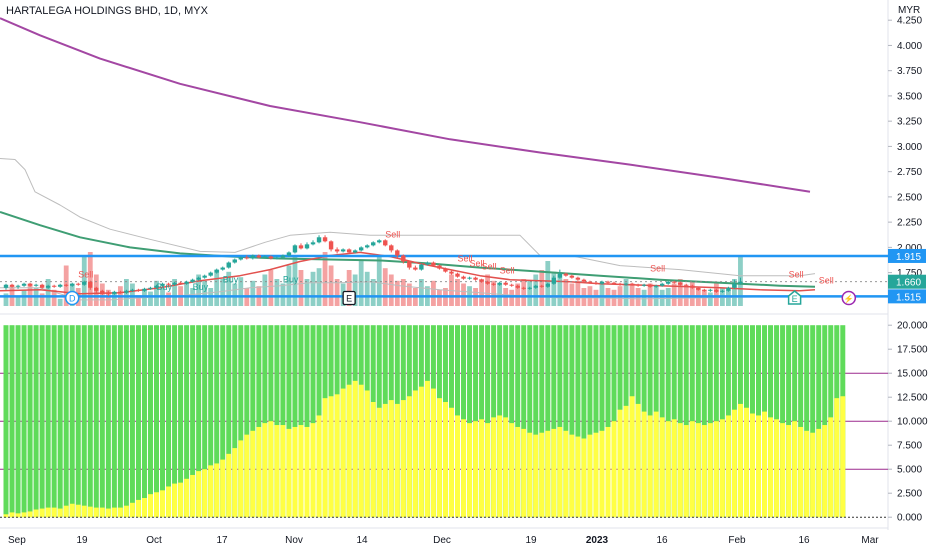  I want to click on signal-label: Buy, so click(291, 280).